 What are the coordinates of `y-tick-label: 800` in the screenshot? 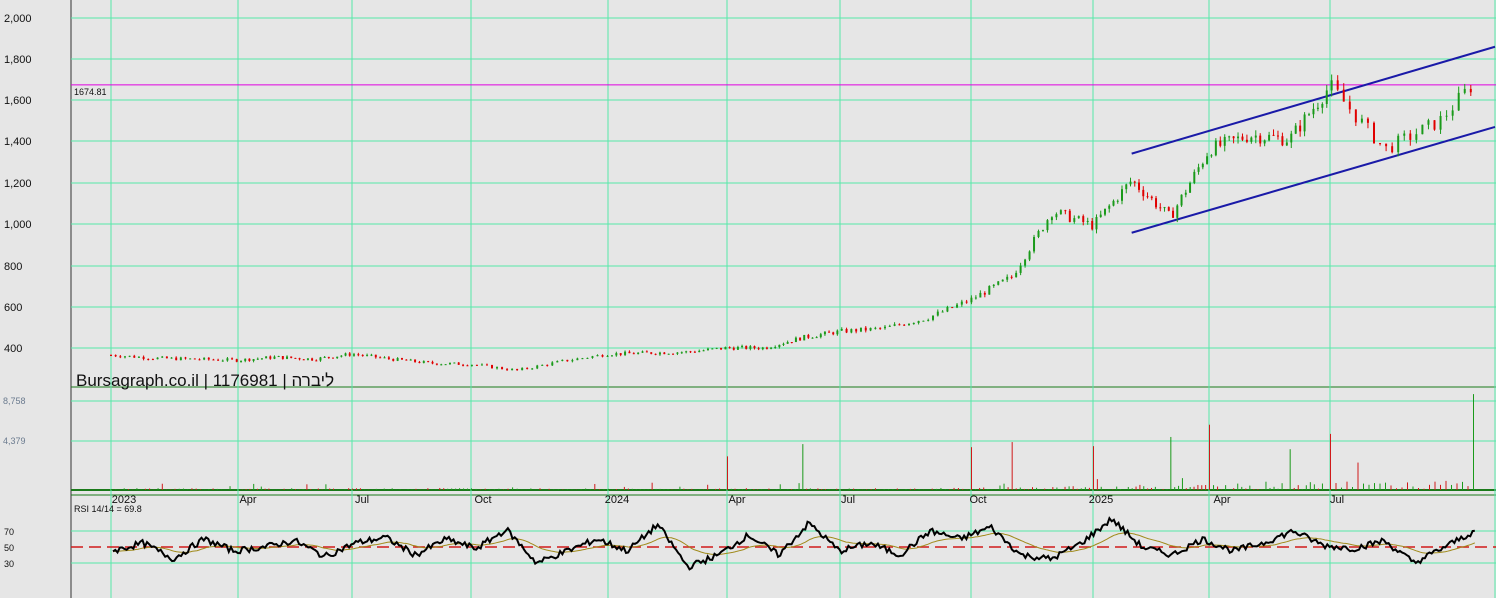 It's located at (13, 267).